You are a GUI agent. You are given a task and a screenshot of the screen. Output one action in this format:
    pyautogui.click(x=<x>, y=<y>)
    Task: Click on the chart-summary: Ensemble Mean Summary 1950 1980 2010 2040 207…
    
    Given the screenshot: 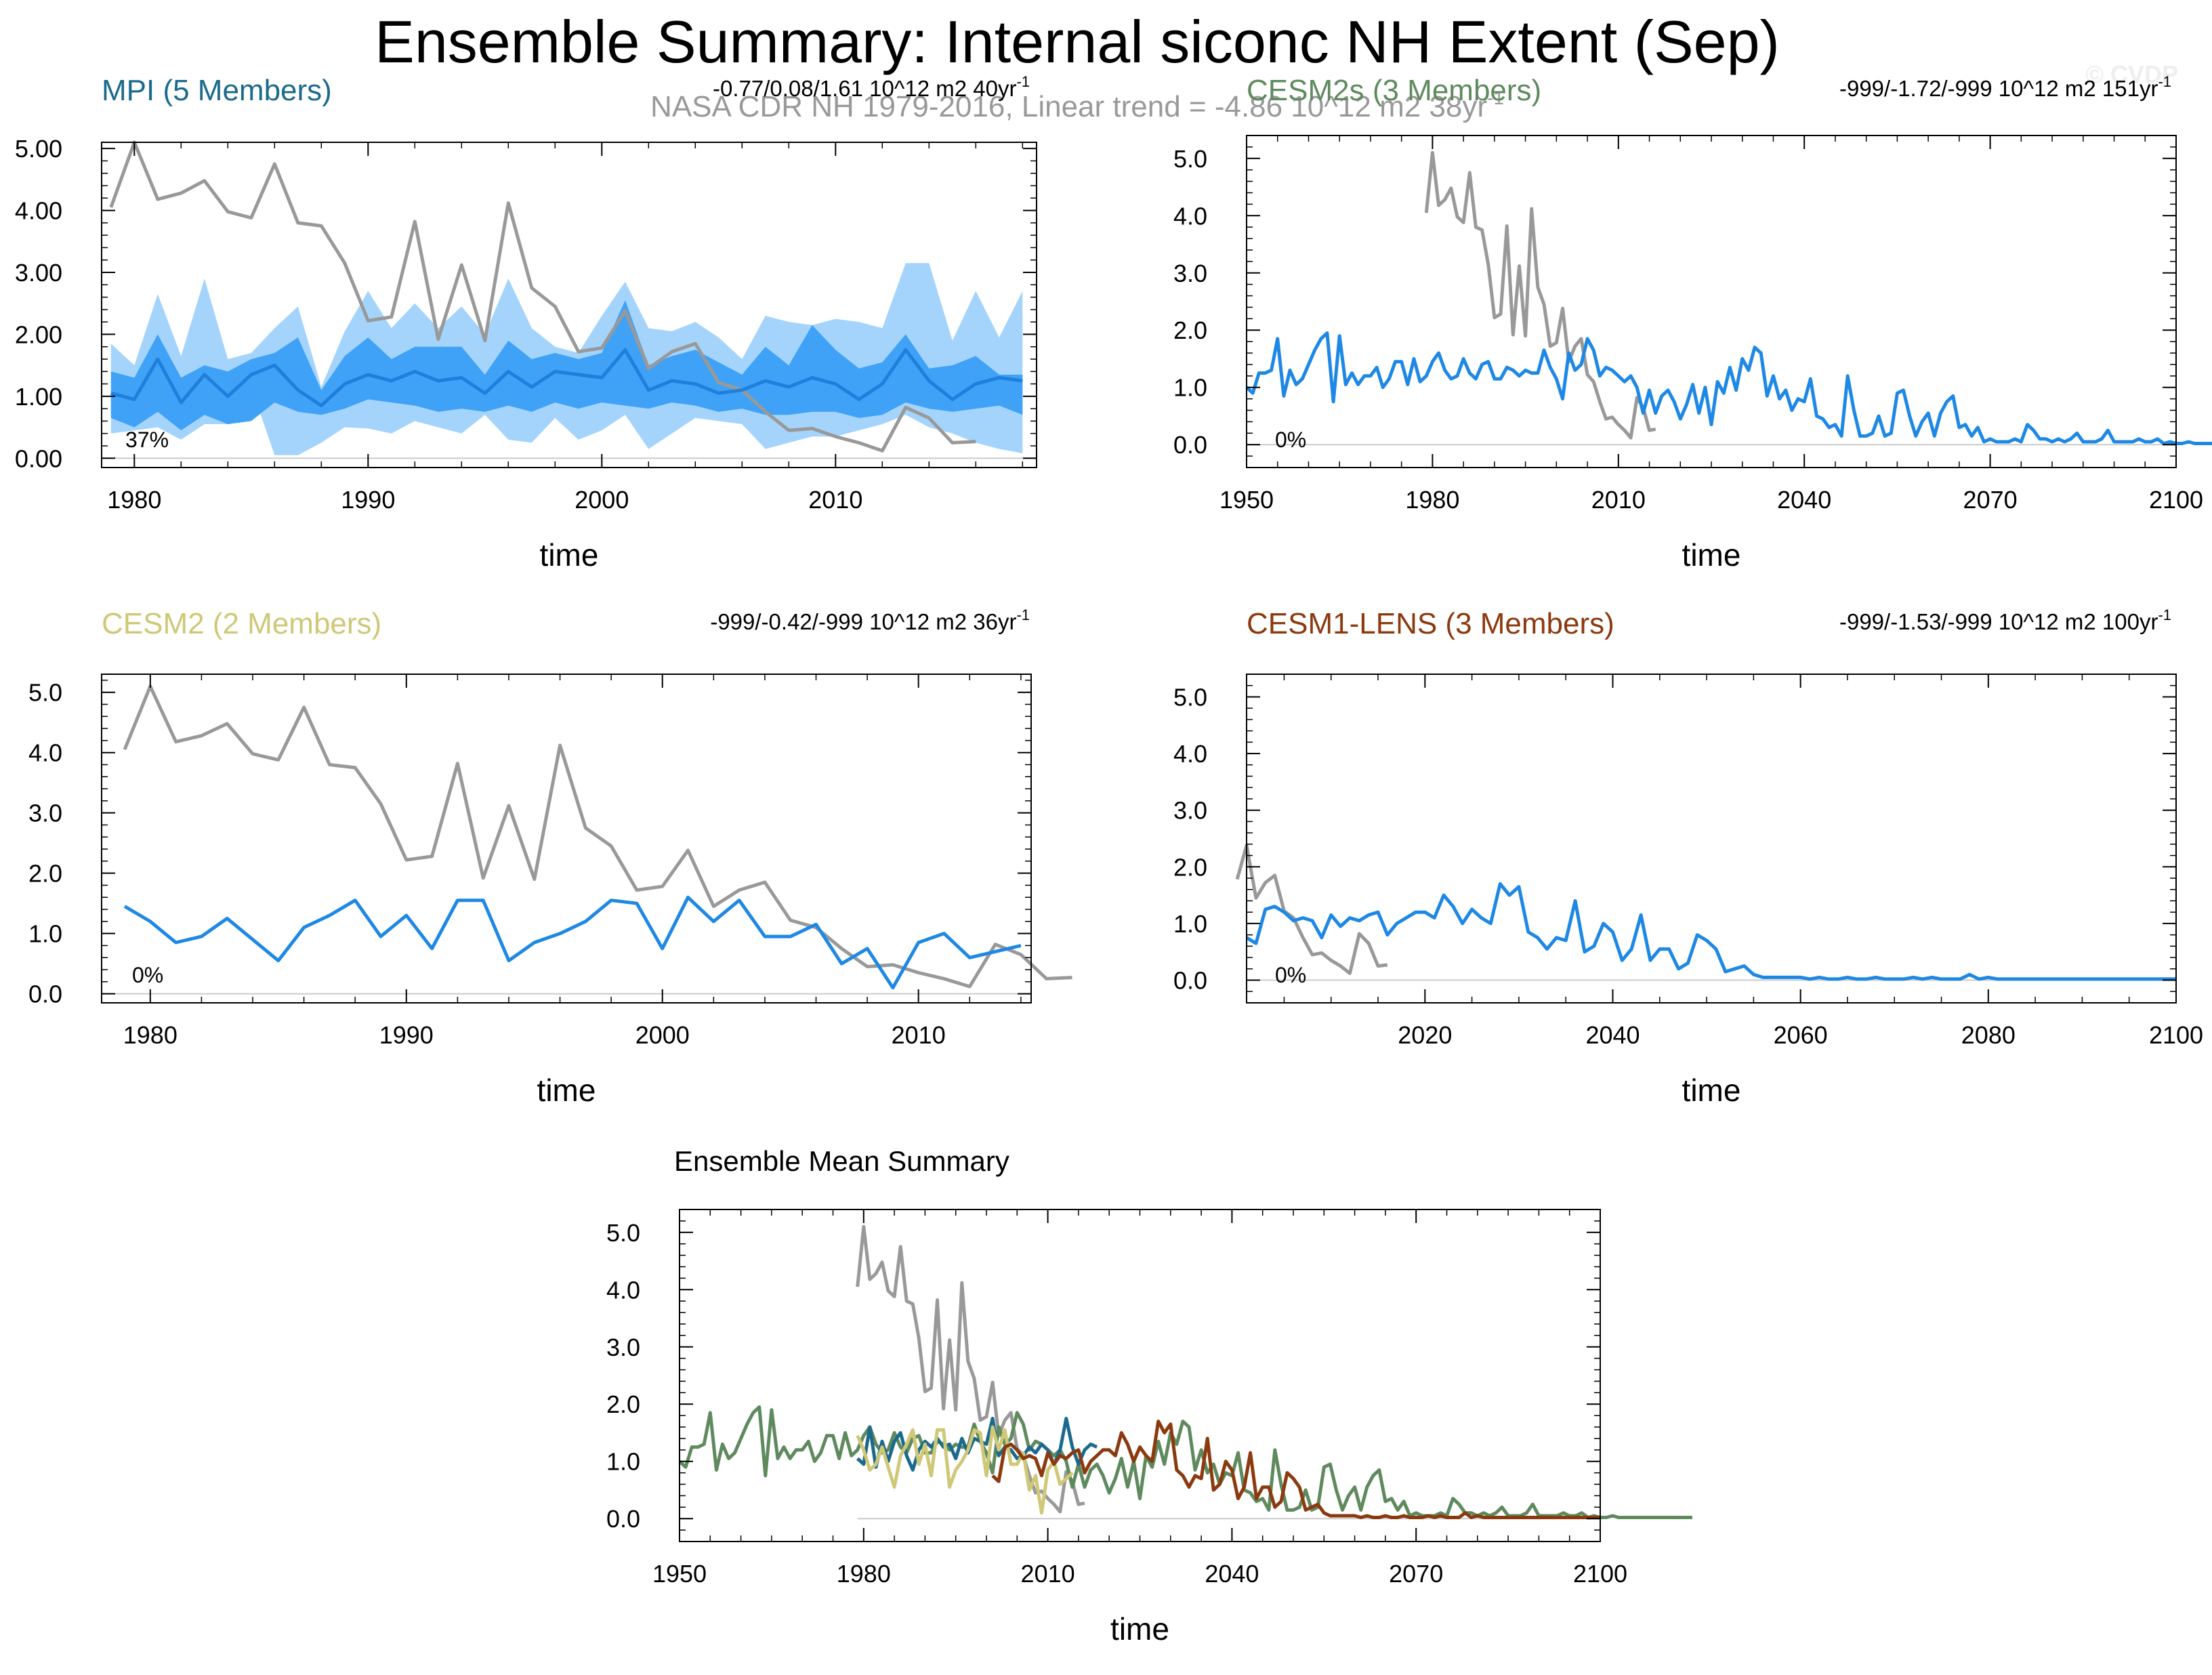 What is the action you would take?
    pyautogui.click(x=1149, y=1396)
    